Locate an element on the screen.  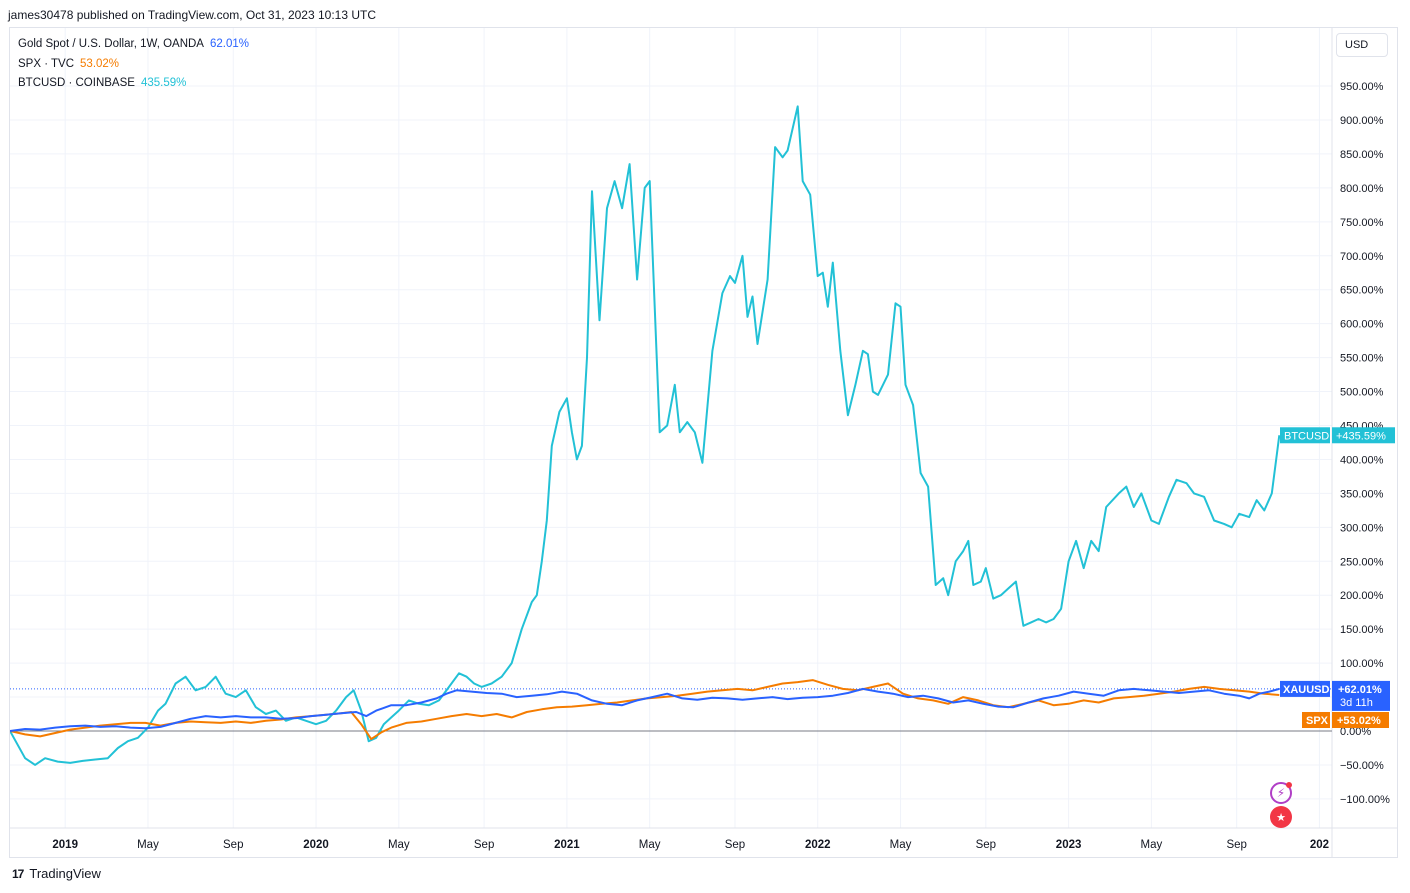
y-tick-label: 250.00% is located at coordinates (1362, 562).